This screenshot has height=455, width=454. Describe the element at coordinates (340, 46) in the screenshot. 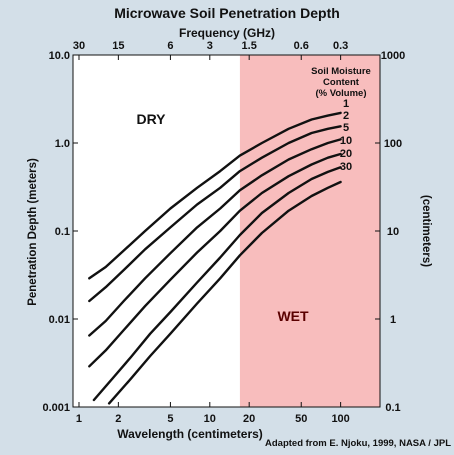

I see `top-tick-label: 0.3` at that location.